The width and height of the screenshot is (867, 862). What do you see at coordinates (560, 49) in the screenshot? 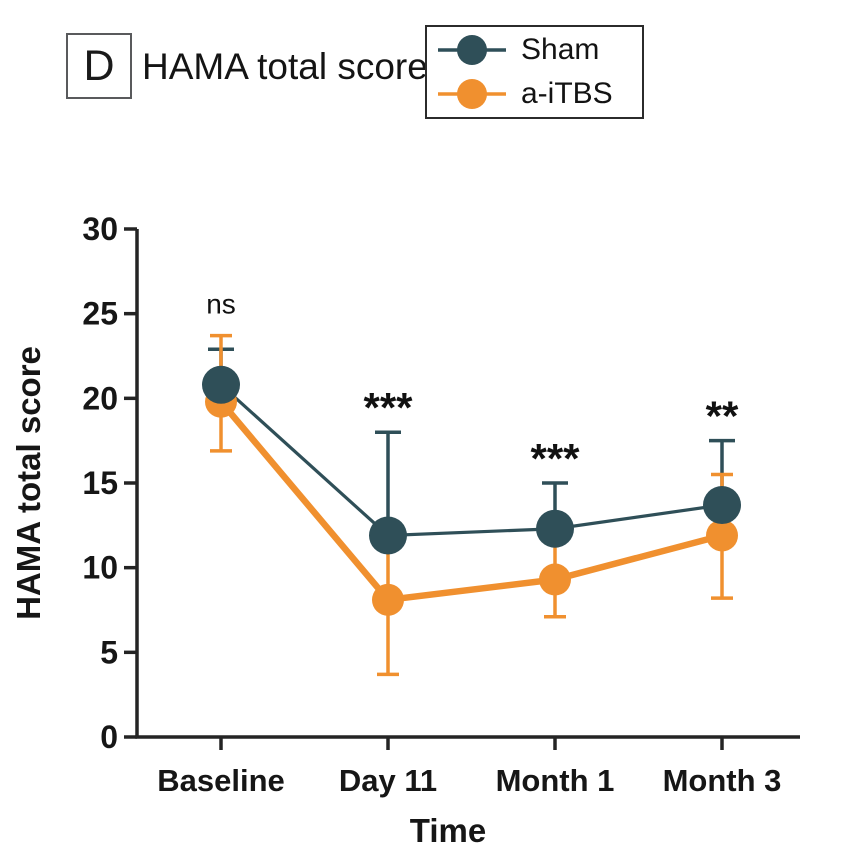
I see `legend-label-sham: Sham` at bounding box center [560, 49].